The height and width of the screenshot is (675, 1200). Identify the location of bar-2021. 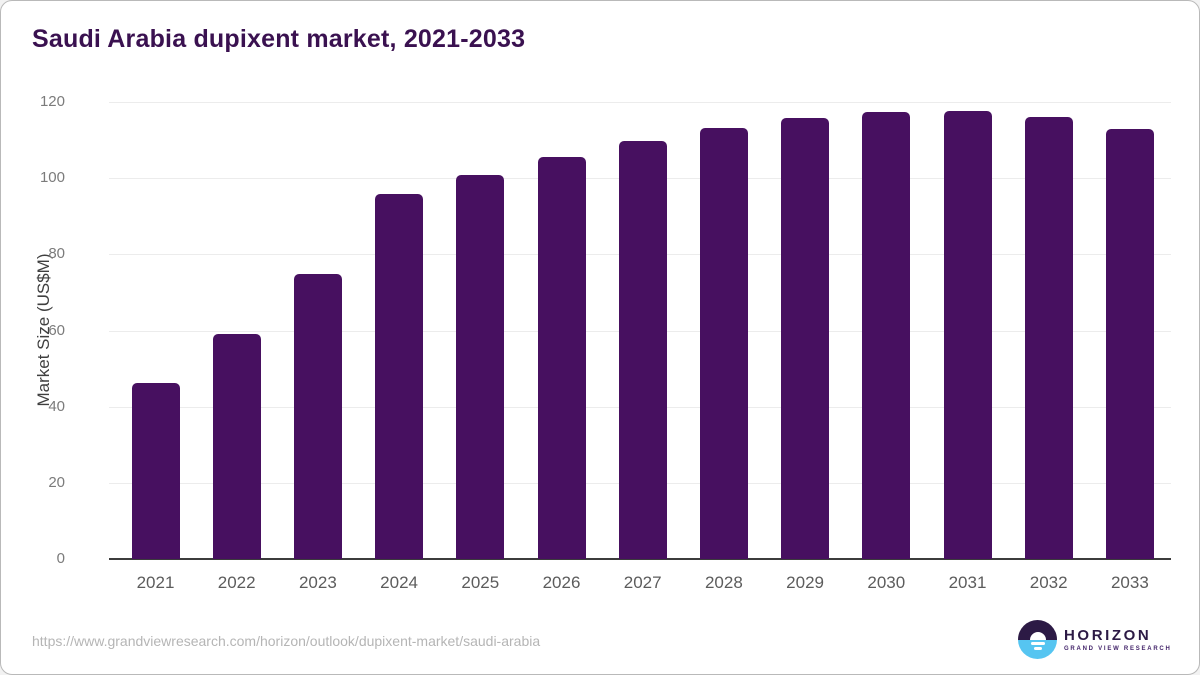
(155, 470).